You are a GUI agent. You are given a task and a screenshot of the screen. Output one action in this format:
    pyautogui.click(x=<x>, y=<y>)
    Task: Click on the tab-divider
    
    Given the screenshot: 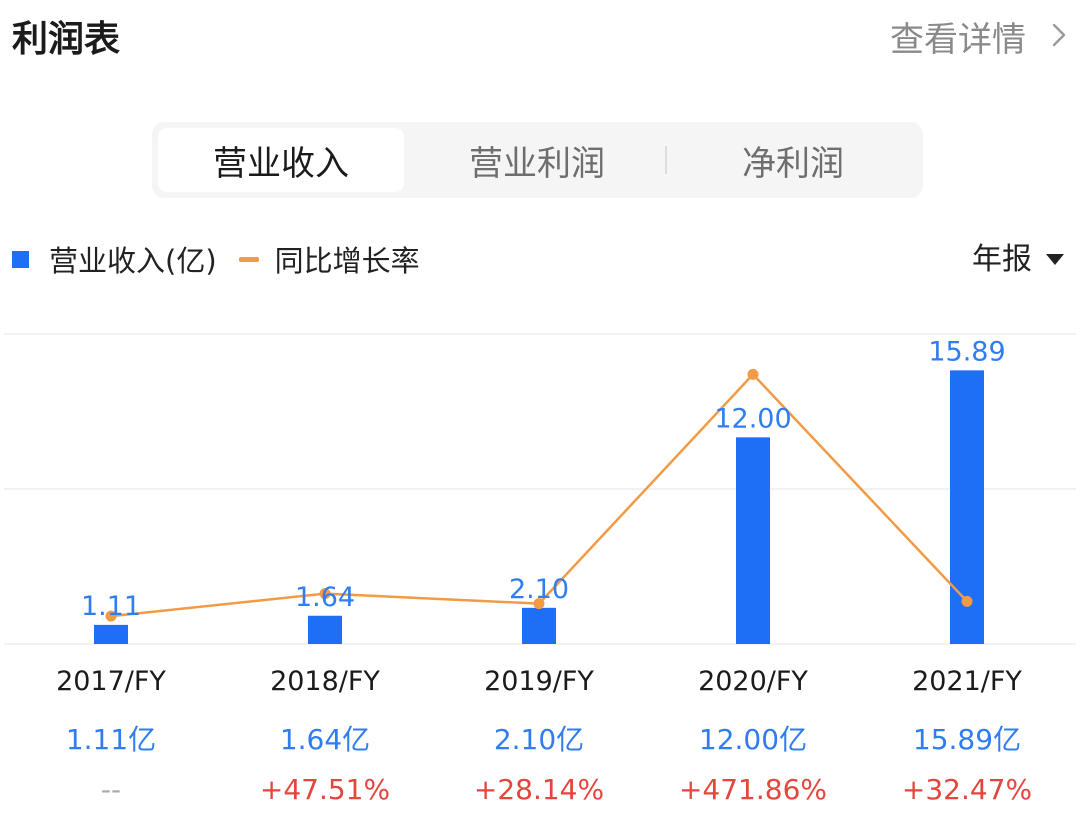 What is the action you would take?
    pyautogui.click(x=666, y=160)
    